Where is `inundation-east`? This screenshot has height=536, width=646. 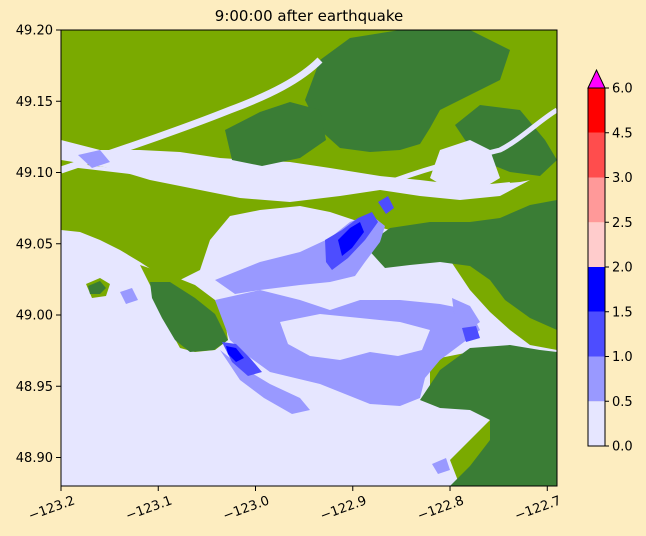 inundation-east is located at coordinates (466, 314).